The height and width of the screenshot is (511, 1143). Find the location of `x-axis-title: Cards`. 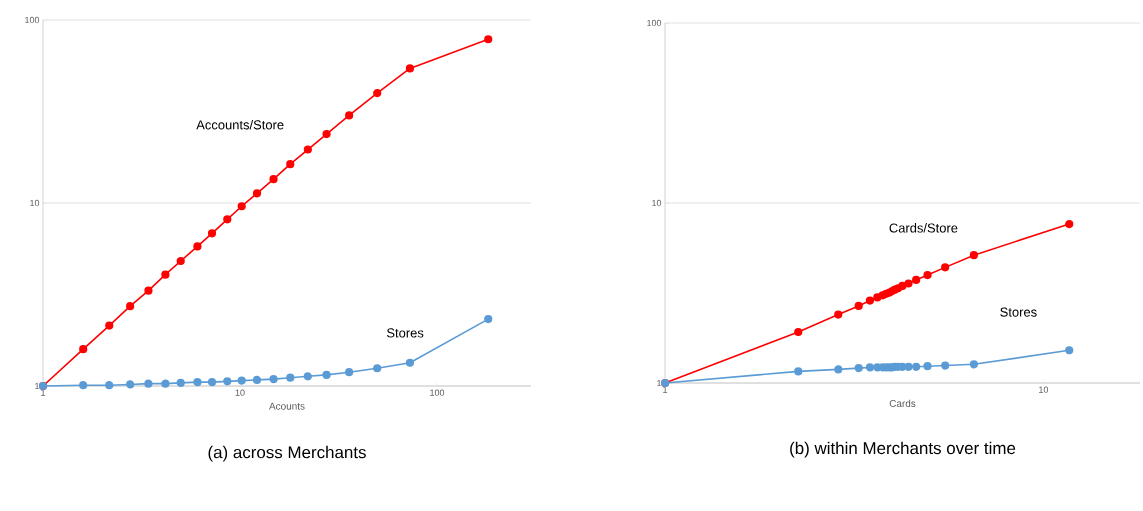

x-axis-title: Cards is located at coordinates (902, 403).